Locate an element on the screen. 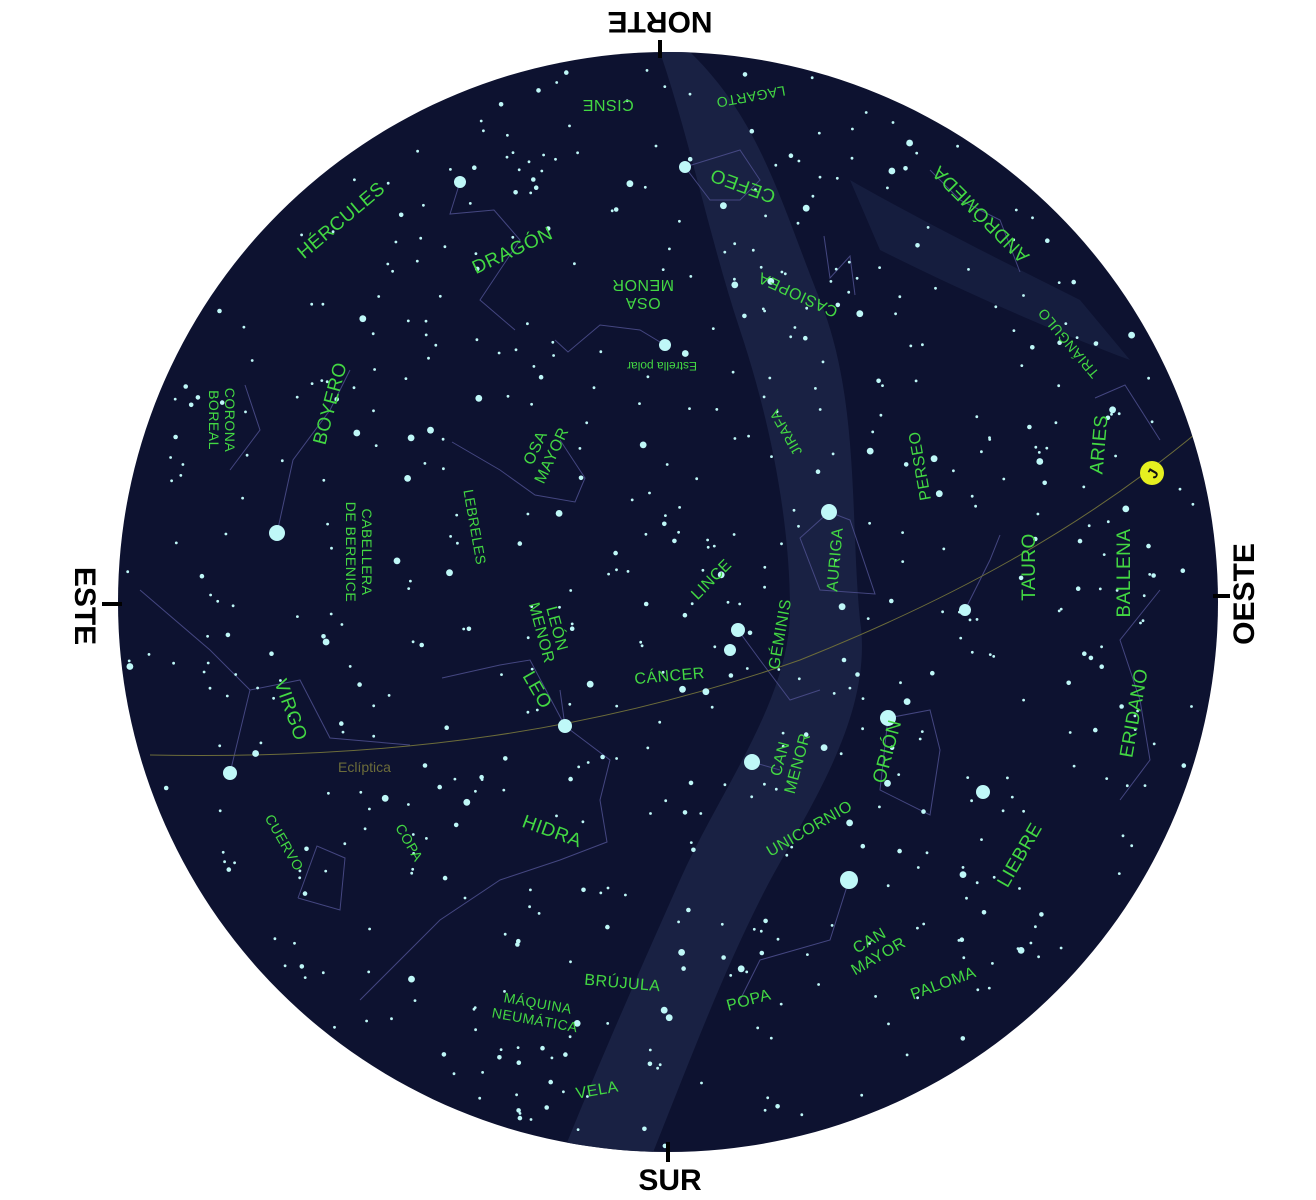 This screenshot has height=1200, width=1316. ecliptic-label: Eclíptica is located at coordinates (364, 767).